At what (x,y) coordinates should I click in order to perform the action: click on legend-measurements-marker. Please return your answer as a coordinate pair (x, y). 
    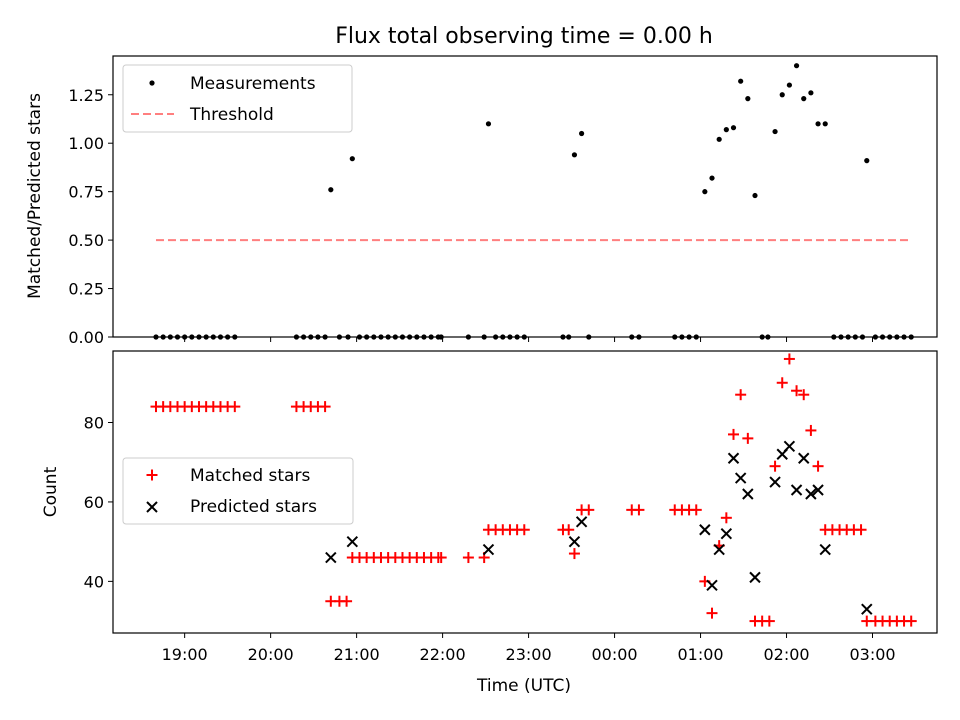
    Looking at the image, I should click on (152, 83).